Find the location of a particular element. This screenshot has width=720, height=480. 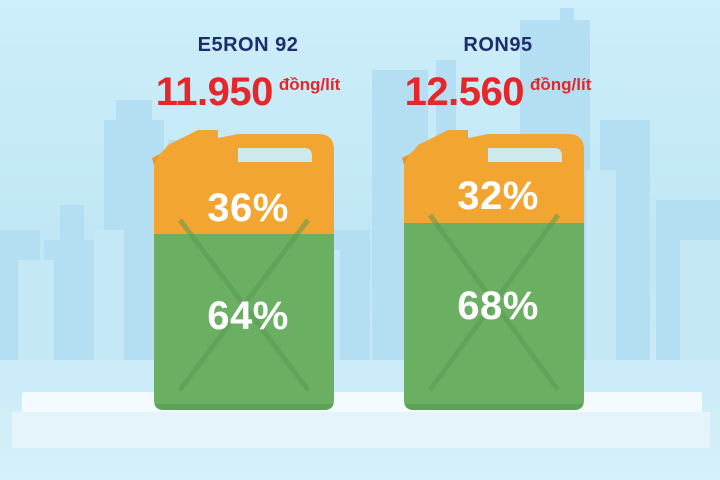

bottom-share-label: 68% is located at coordinates (498, 306).